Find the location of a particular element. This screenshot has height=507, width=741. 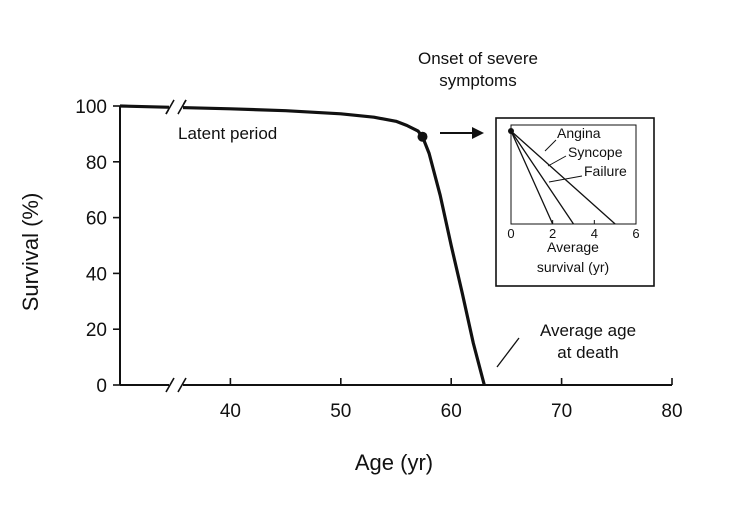

curve-break-marks is located at coordinates (176, 107).